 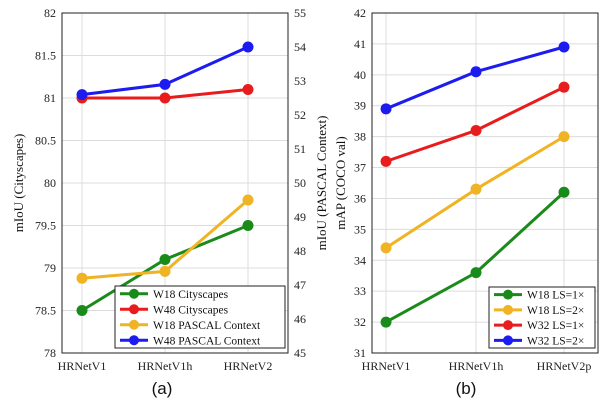 I want to click on chart-b-caption: (b), so click(x=466, y=388).